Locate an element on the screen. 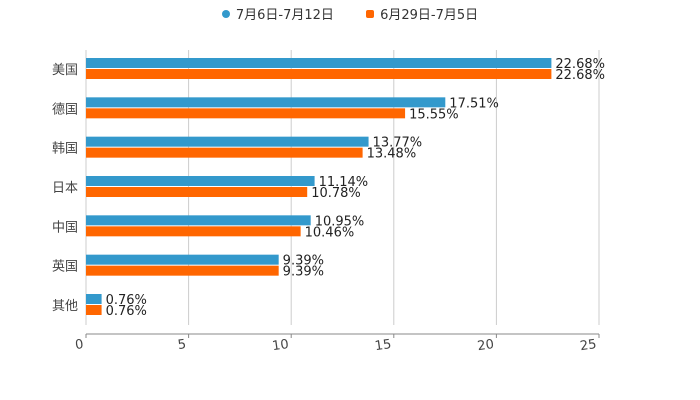  x-tick-label: 10 is located at coordinates (280, 345).